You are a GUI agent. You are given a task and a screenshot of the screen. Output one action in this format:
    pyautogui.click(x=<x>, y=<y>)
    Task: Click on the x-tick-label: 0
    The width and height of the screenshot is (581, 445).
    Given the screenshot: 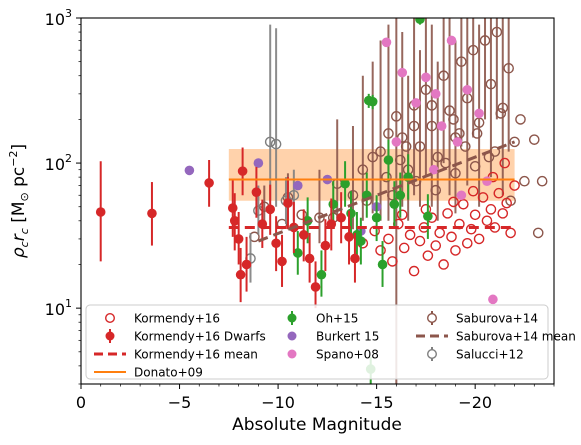 What is the action you would take?
    pyautogui.click(x=81, y=402)
    